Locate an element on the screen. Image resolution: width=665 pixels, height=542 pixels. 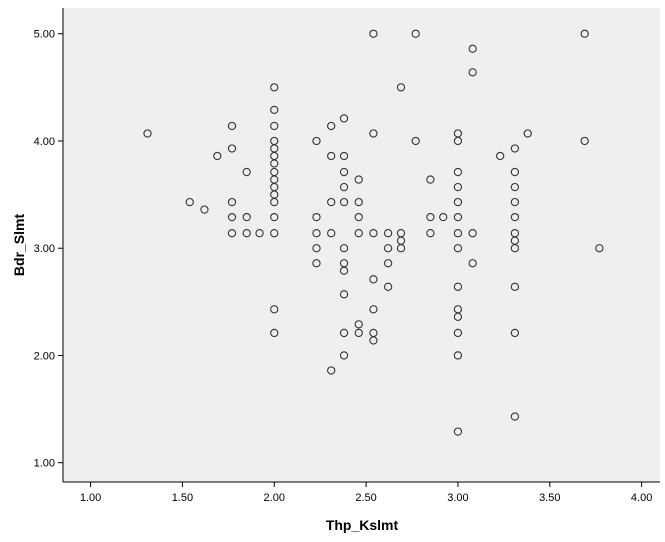
x-axis-title: Thp_Kslmt is located at coordinates (362, 525).